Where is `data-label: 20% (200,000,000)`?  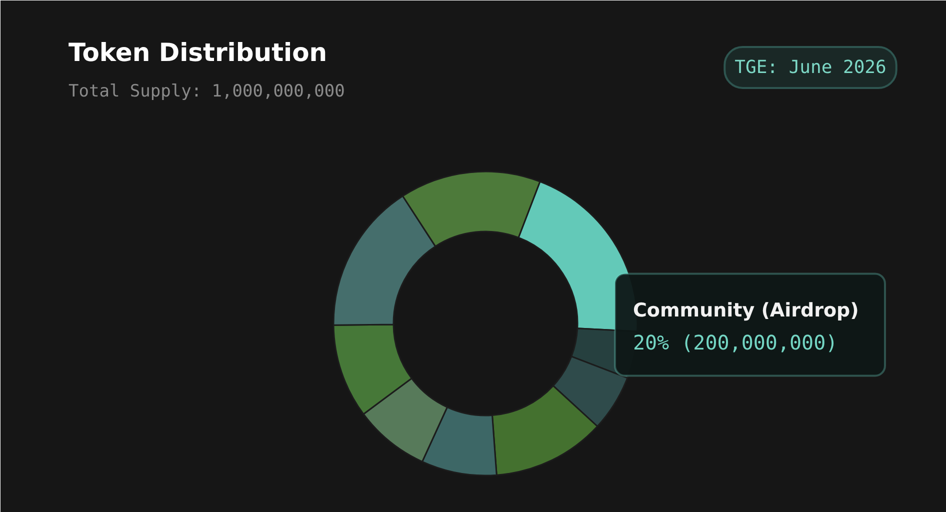 data-label: 20% (200,000,000) is located at coordinates (735, 342).